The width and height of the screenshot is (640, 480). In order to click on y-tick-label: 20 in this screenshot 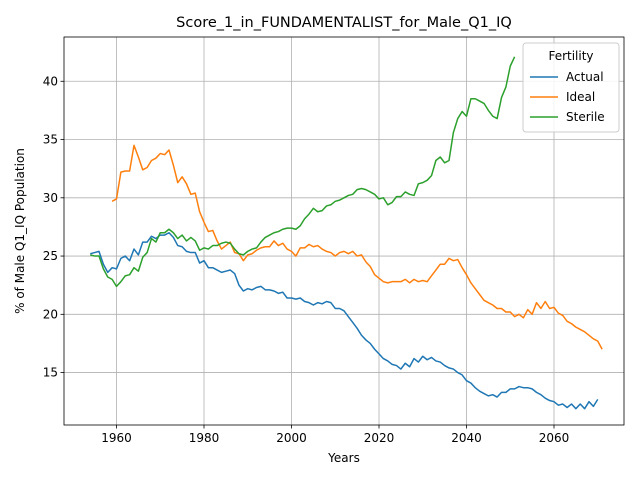, I will do `click(50, 314)`.